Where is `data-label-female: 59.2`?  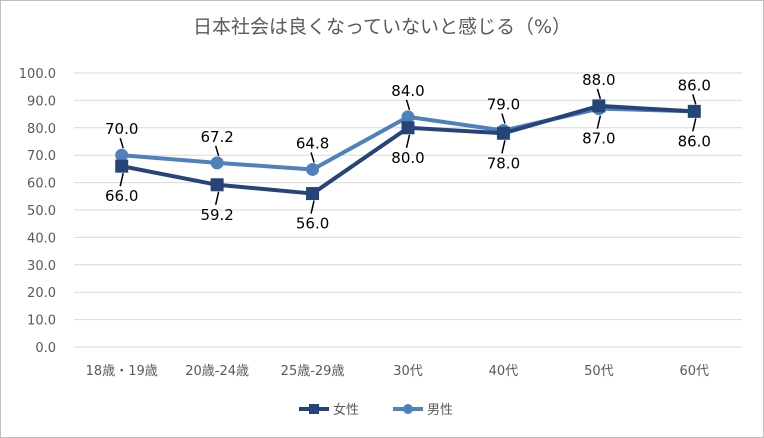 data-label-female: 59.2 is located at coordinates (216, 215).